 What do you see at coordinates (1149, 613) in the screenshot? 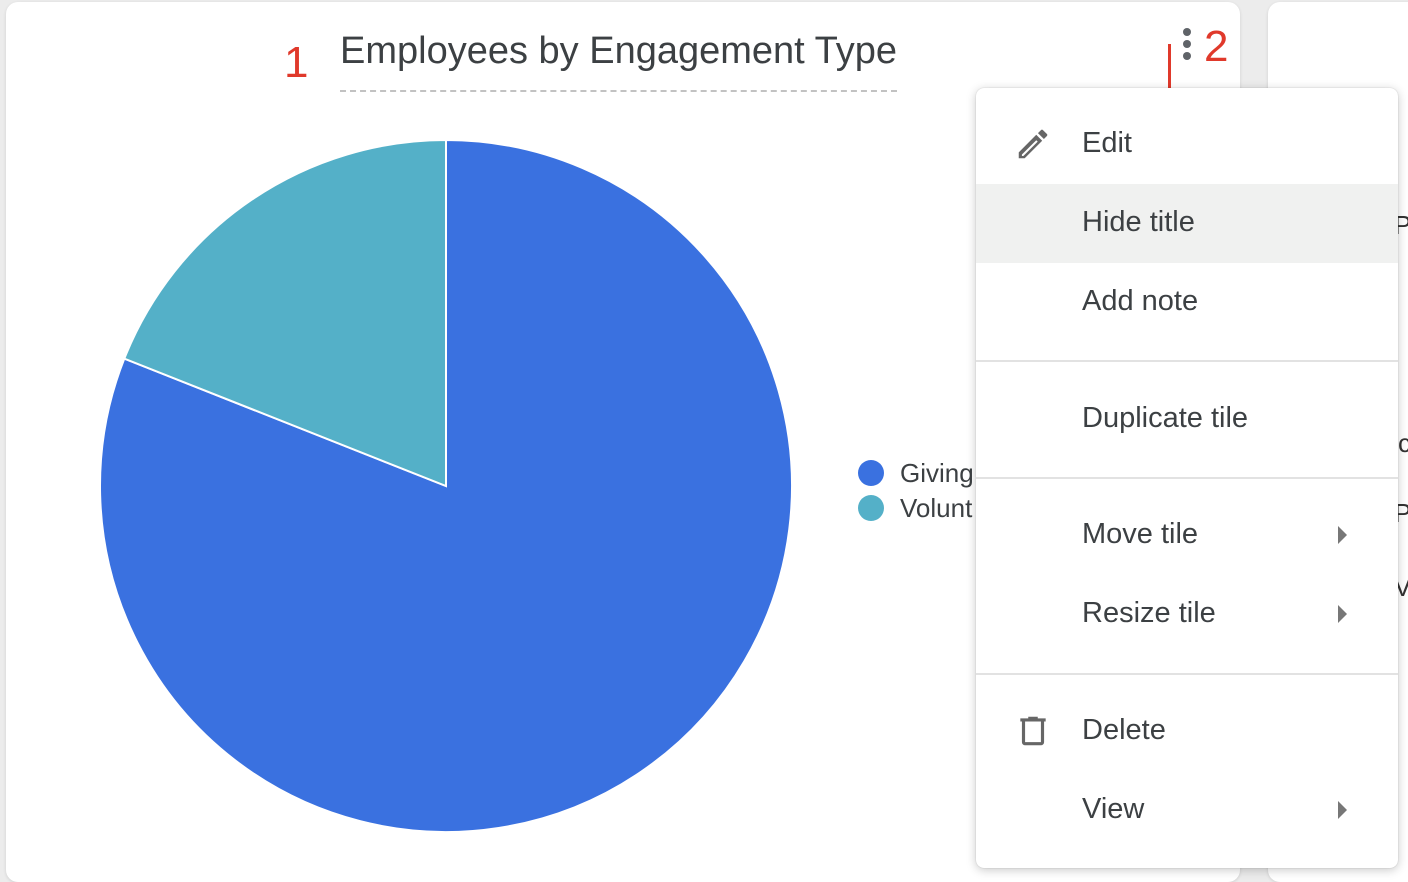
I see `menu-item-label: Resize tile` at bounding box center [1149, 613].